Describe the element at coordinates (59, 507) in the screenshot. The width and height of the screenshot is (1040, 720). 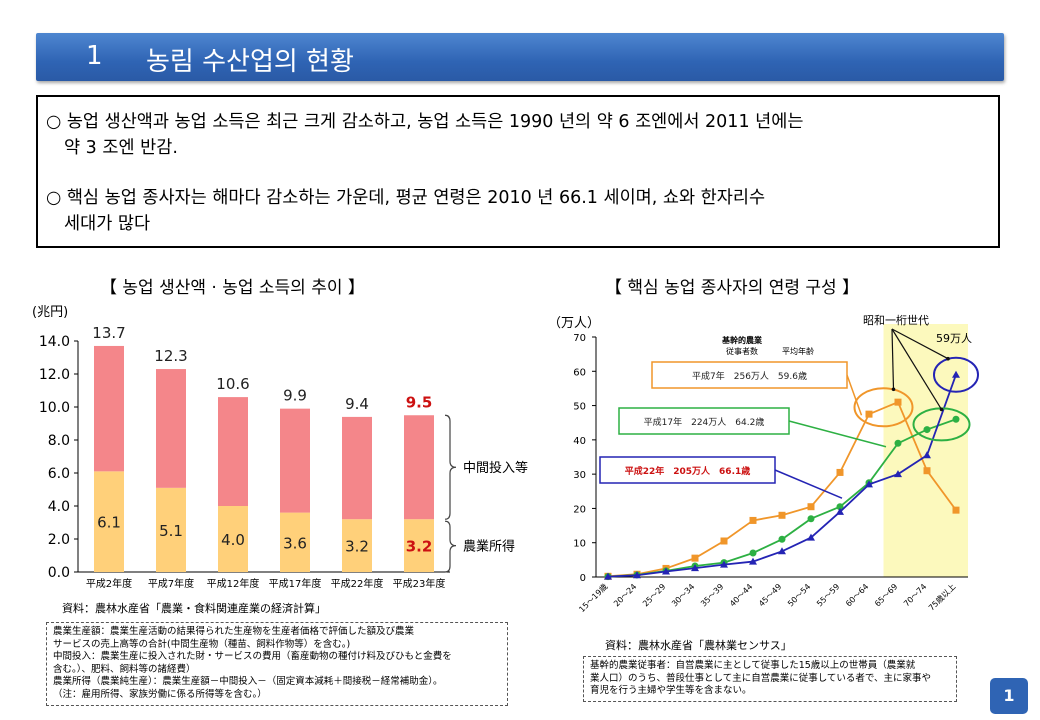
I see `y-tick-label: 4.0` at that location.